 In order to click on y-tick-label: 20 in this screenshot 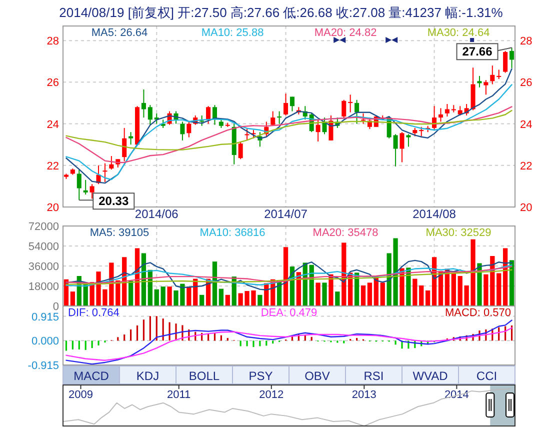, I will do `click(52, 208)`.